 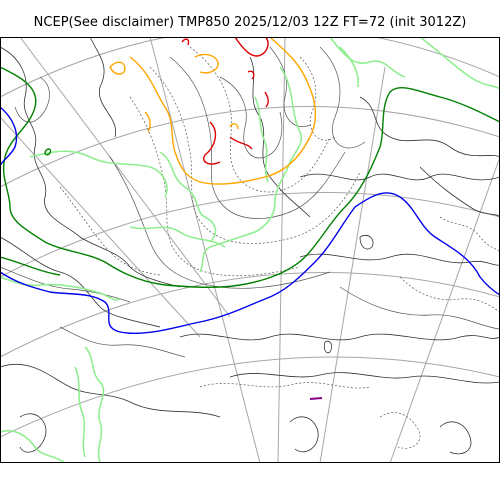 I want to click on isotherms-red, so click(x=225, y=101).